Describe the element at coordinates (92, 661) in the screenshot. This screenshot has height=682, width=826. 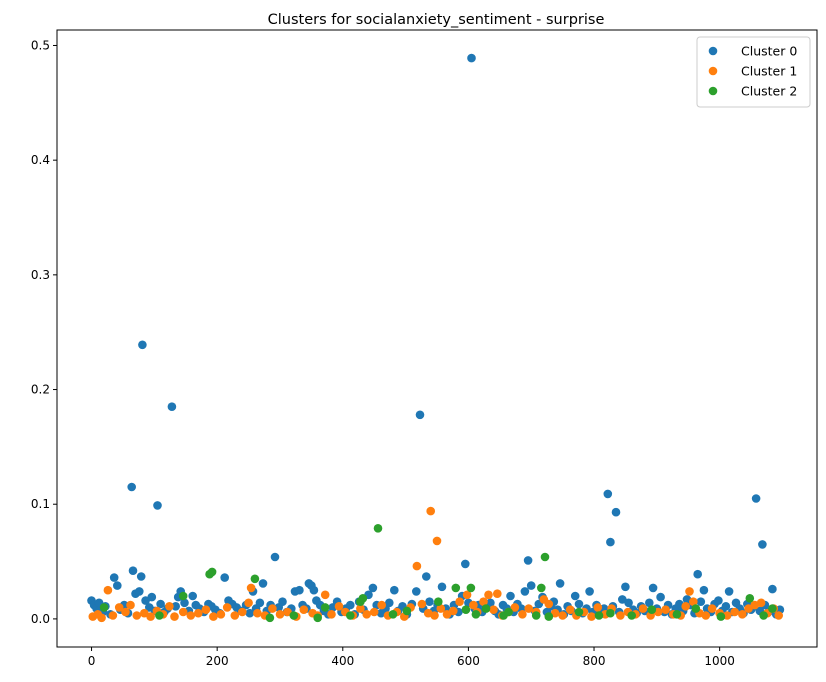
I see `x-tick-label: 0` at that location.